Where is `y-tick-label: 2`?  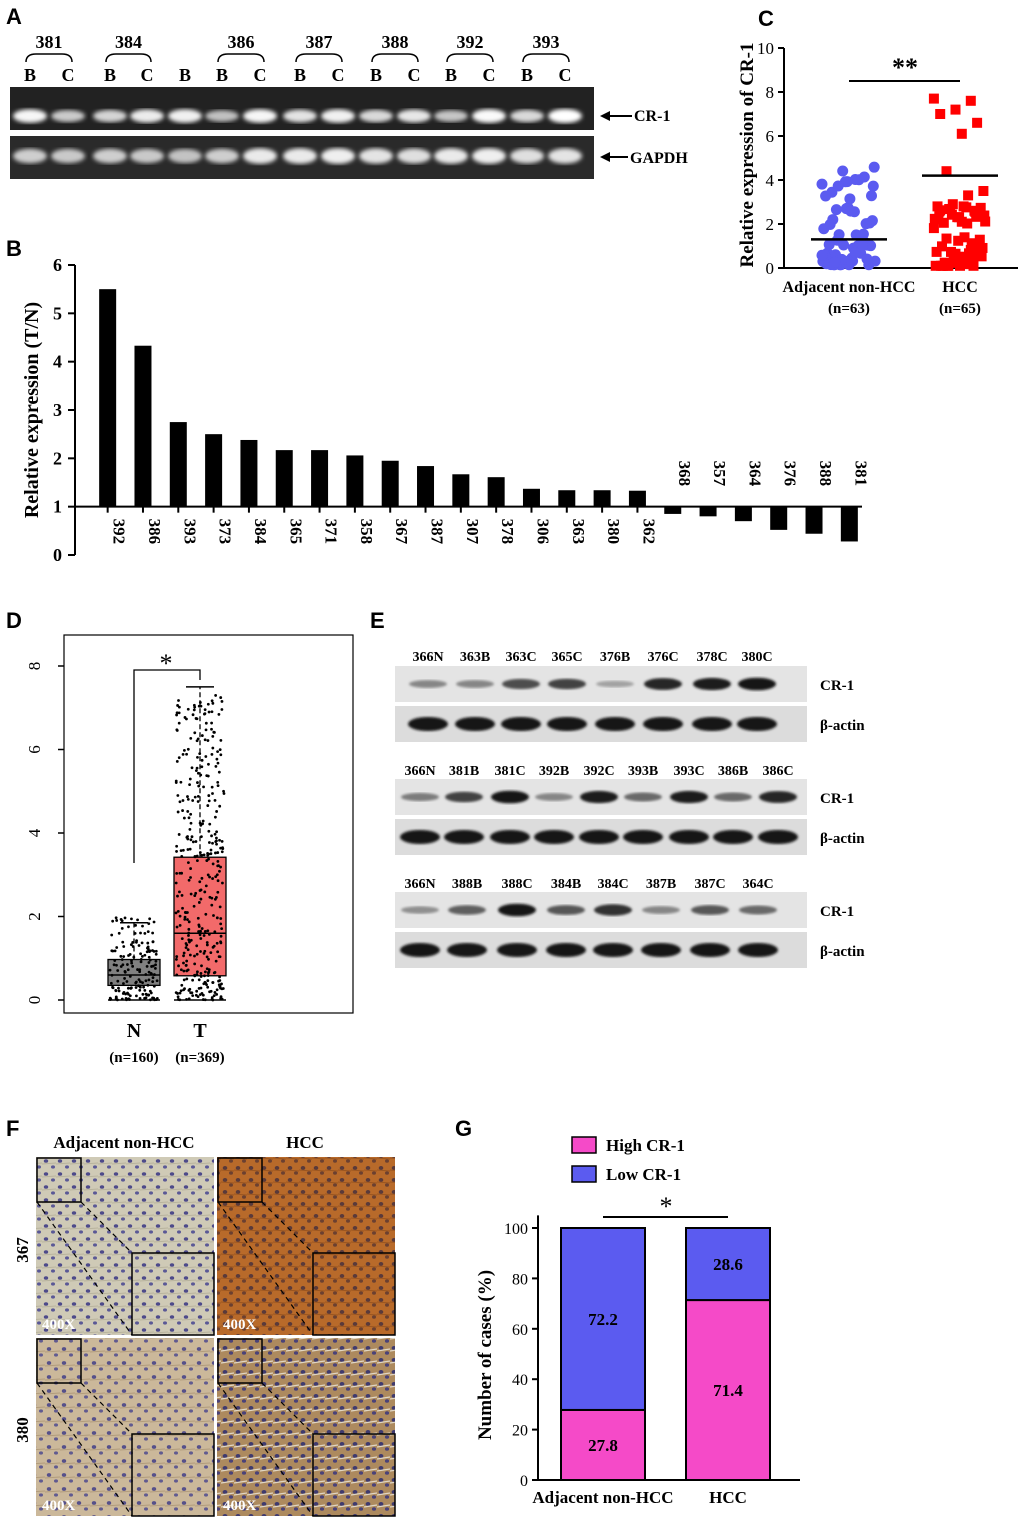 y-tick-label: 2 is located at coordinates (770, 224).